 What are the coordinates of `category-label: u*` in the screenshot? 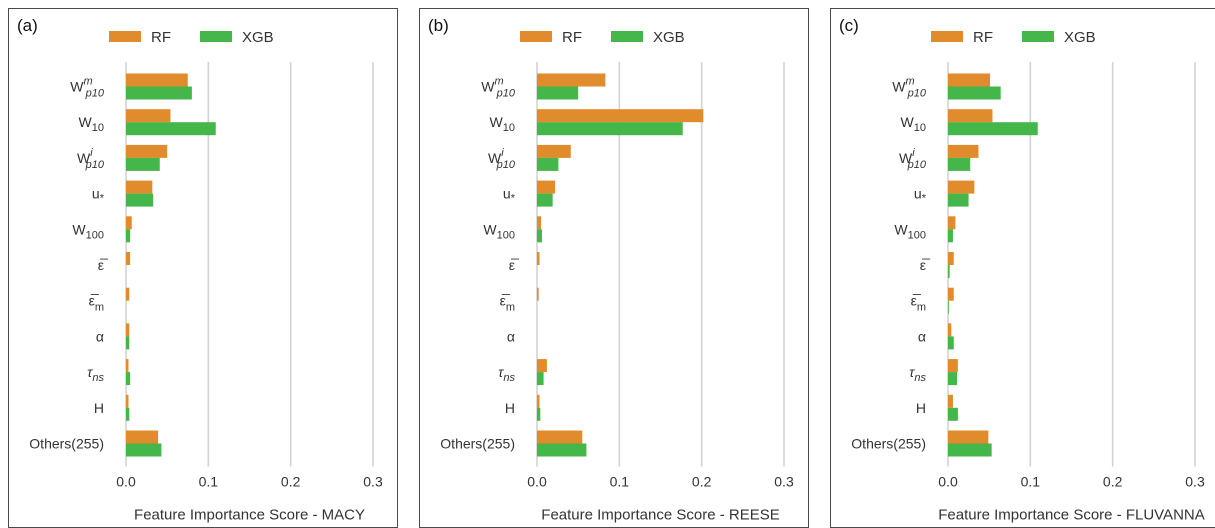 It's located at (98, 195).